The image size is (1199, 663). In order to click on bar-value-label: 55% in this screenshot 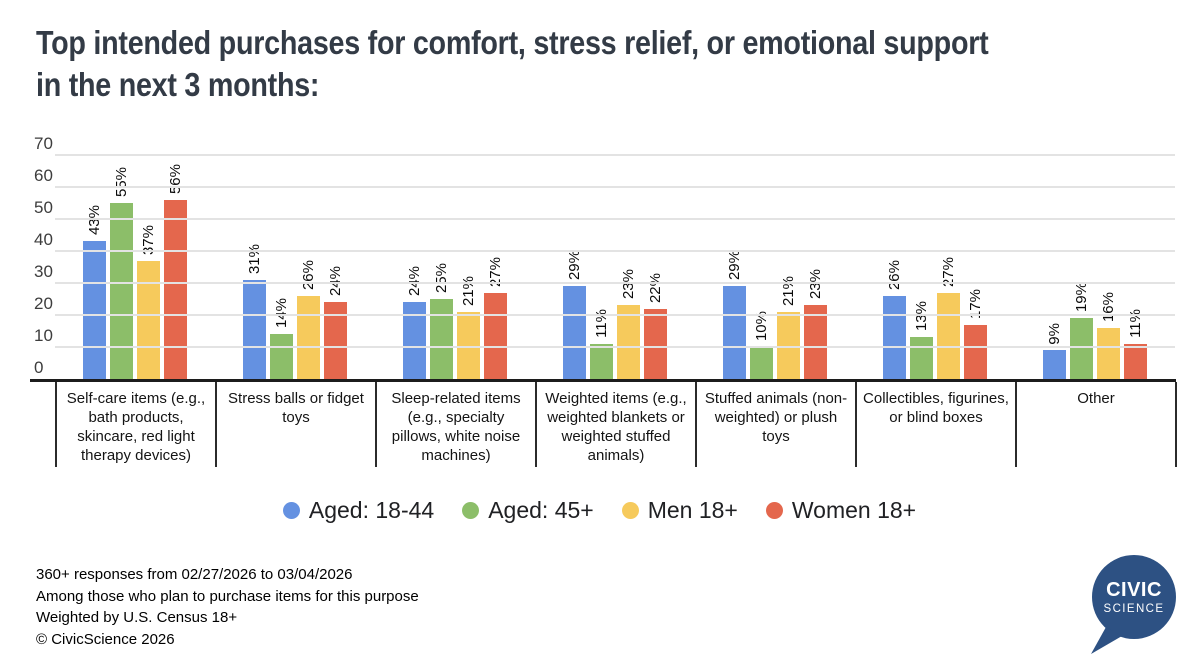, I will do `click(121, 181)`.